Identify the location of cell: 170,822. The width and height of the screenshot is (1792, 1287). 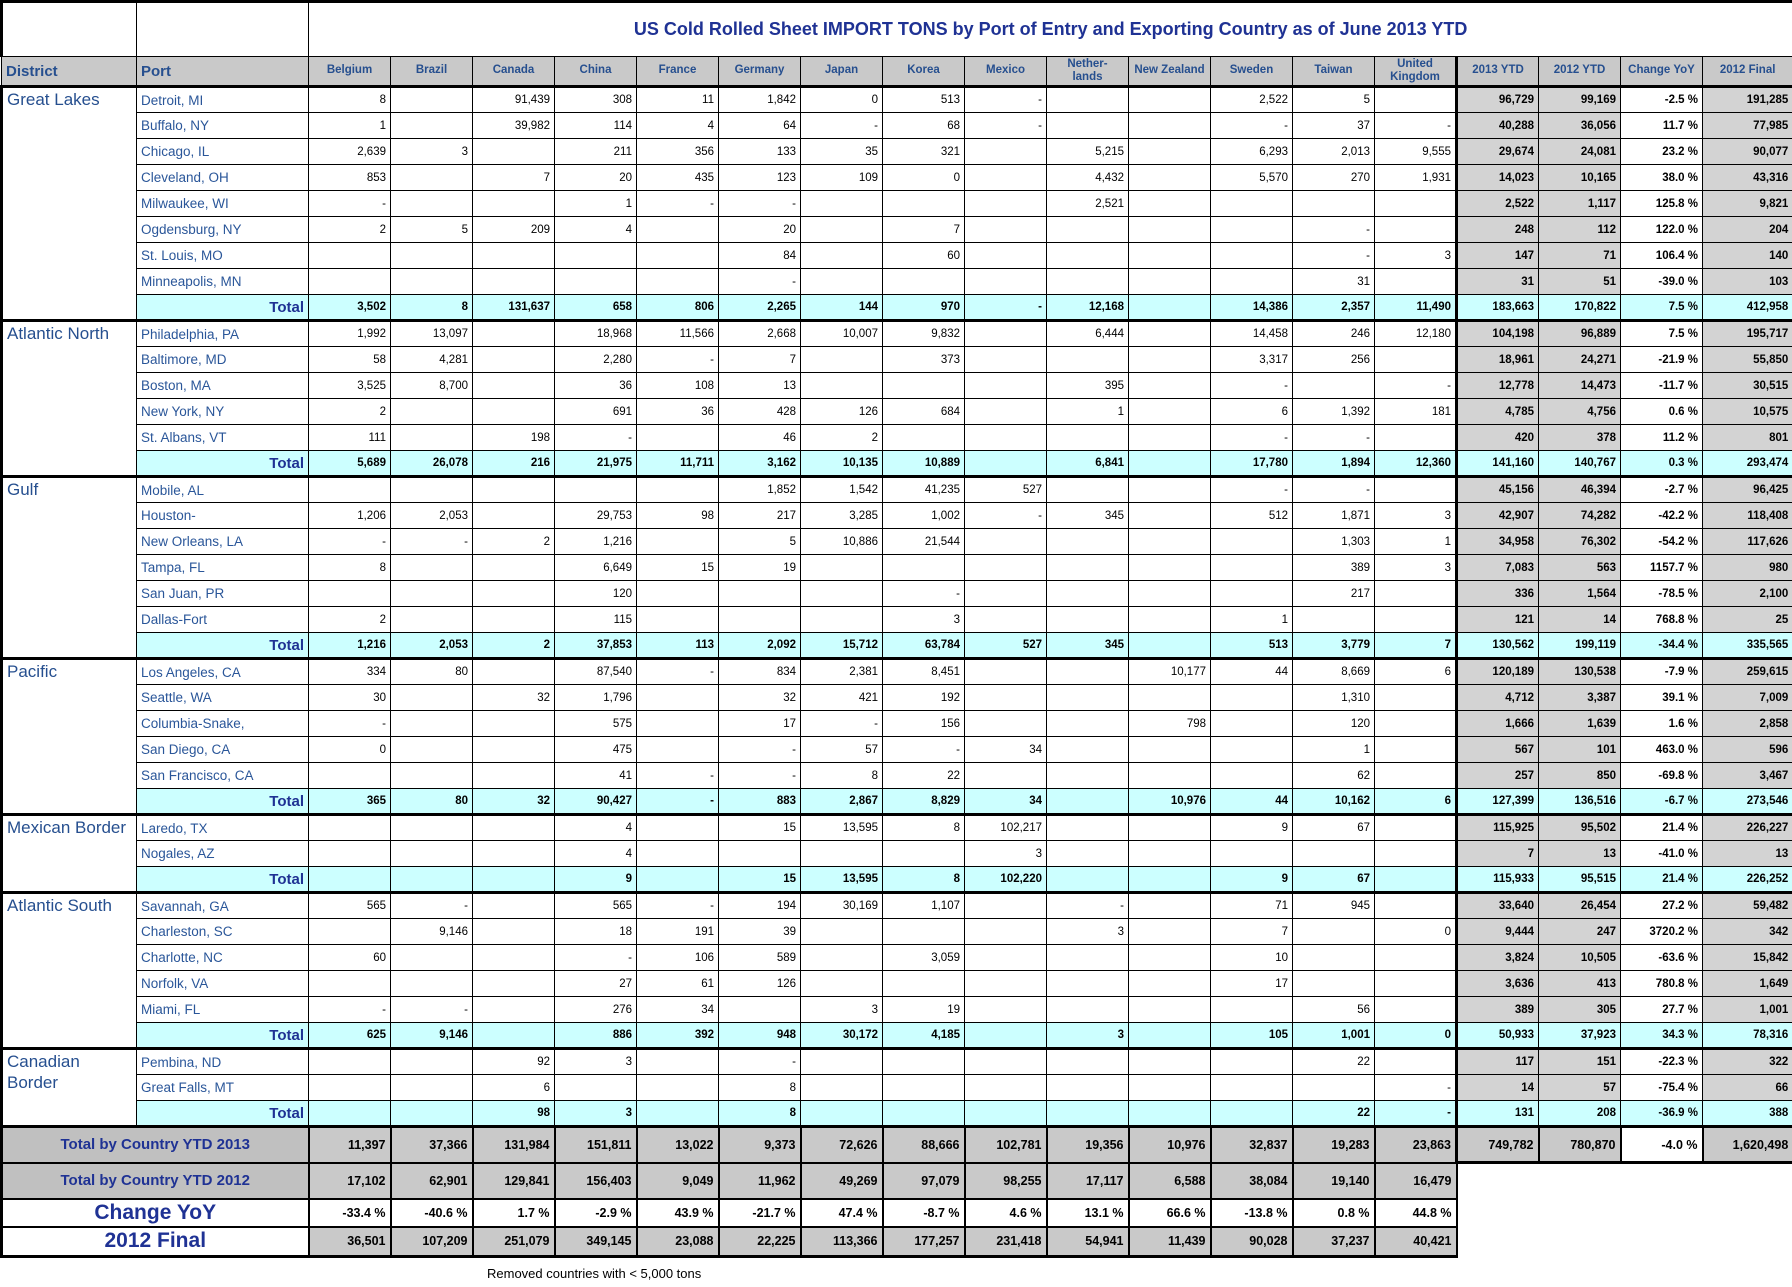
(1579, 307).